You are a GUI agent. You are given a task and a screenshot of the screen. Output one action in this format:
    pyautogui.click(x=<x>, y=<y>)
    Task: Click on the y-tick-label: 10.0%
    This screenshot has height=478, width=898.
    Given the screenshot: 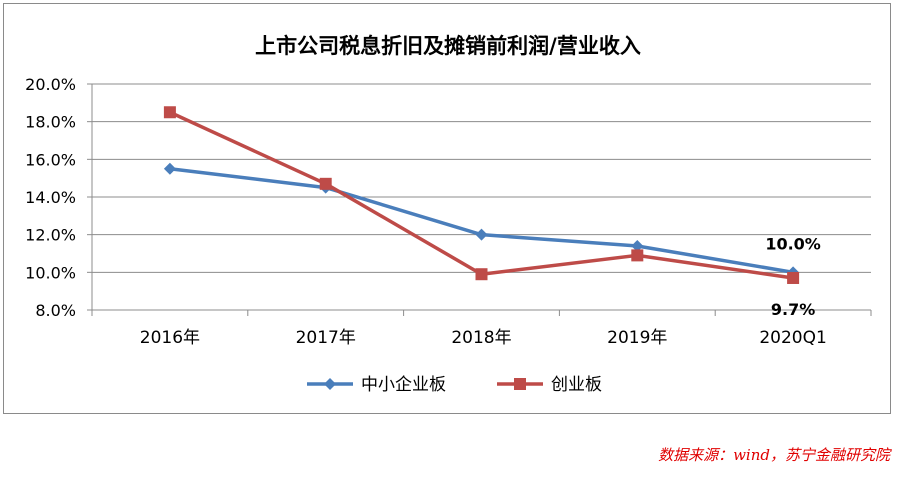 What is the action you would take?
    pyautogui.click(x=50, y=272)
    